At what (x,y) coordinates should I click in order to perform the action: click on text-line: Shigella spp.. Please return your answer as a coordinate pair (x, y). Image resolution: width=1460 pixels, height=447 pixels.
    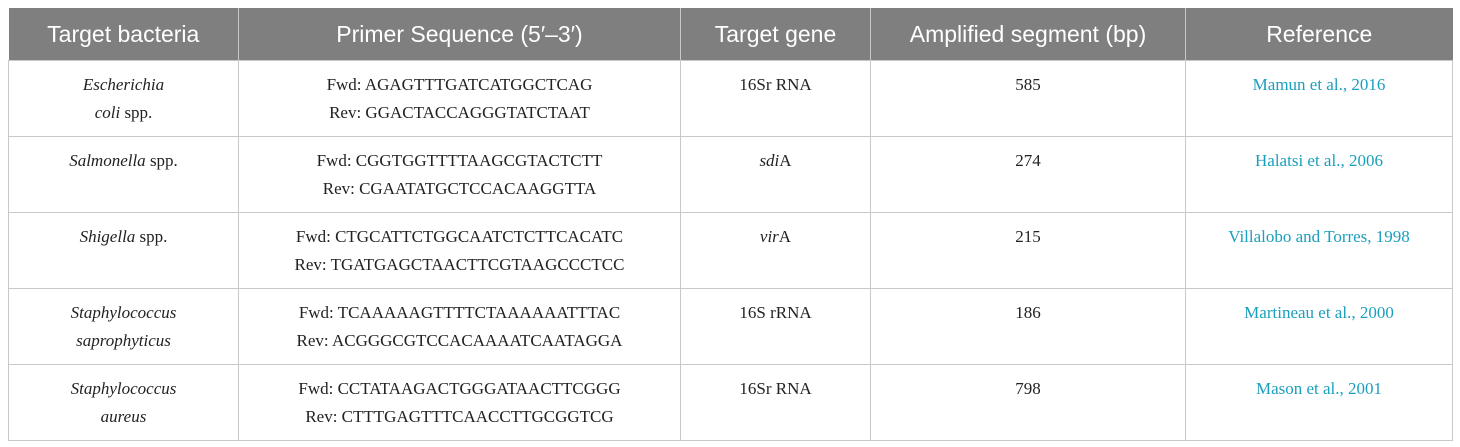
    Looking at the image, I should click on (123, 237).